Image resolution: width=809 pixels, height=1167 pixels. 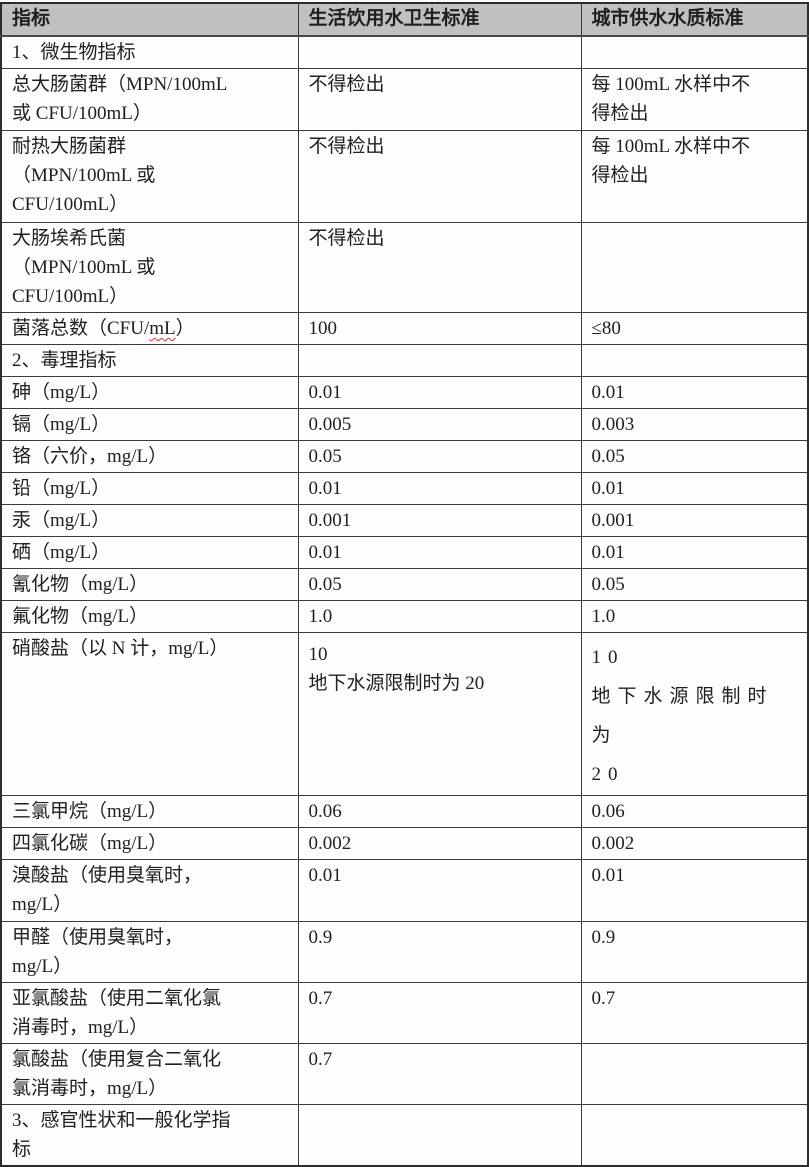 I want to click on table-row: 氟化物（mg/L） 1.0 1.0, so click(x=404, y=616).